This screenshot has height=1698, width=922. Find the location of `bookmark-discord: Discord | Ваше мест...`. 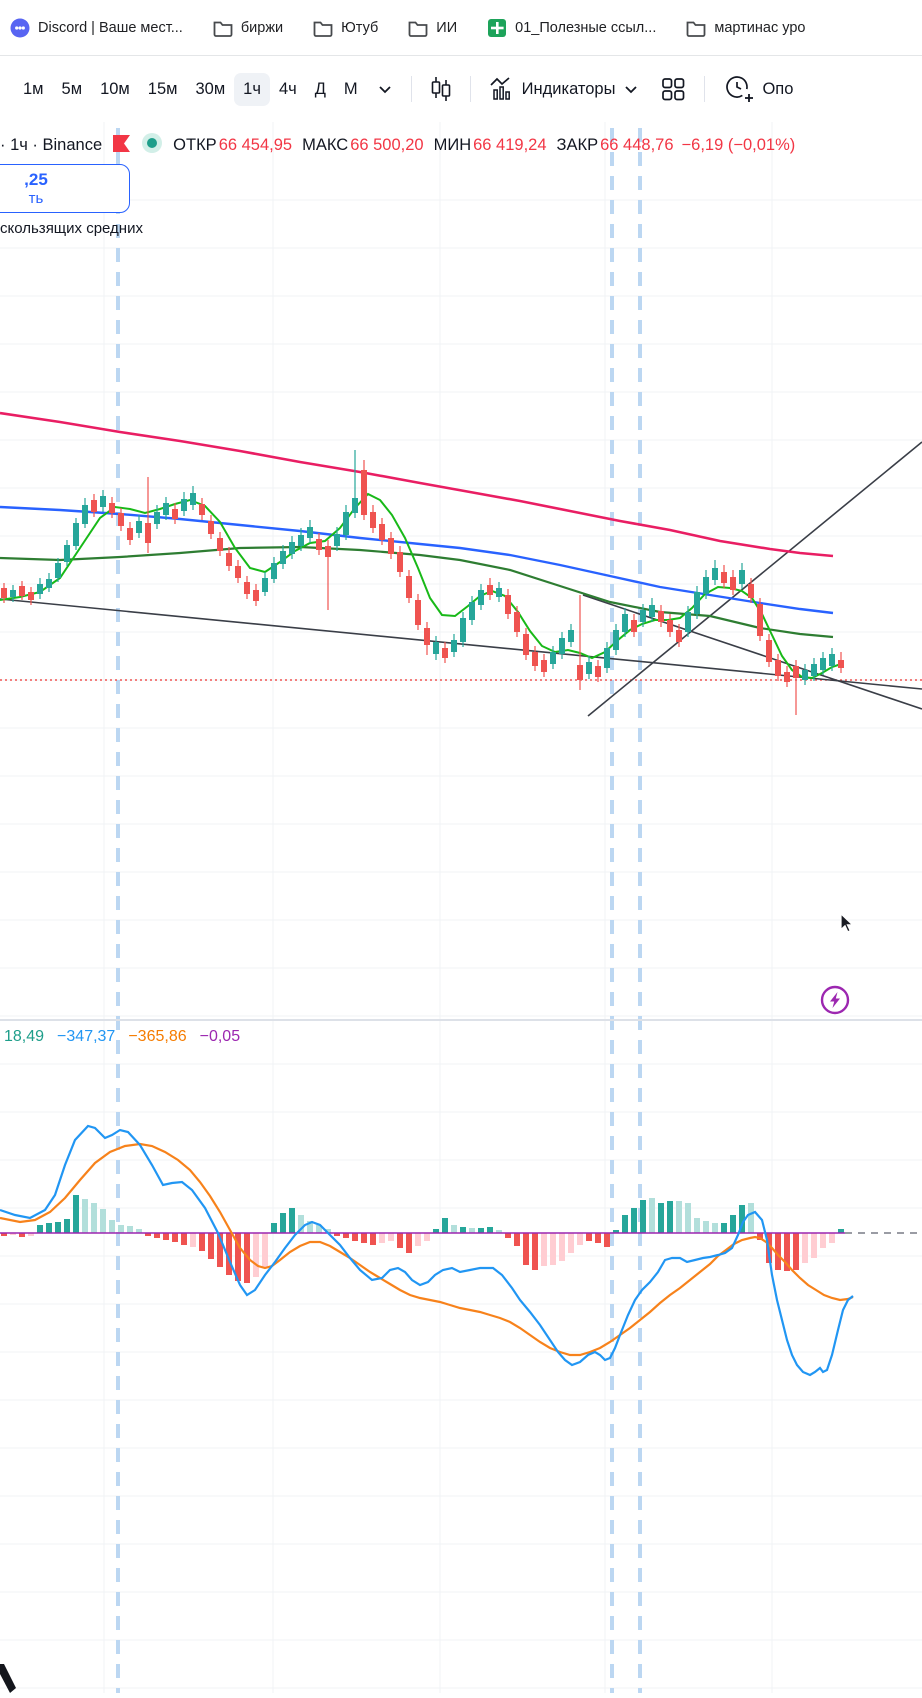

bookmark-discord: Discord | Ваше мест... is located at coordinates (96, 28).